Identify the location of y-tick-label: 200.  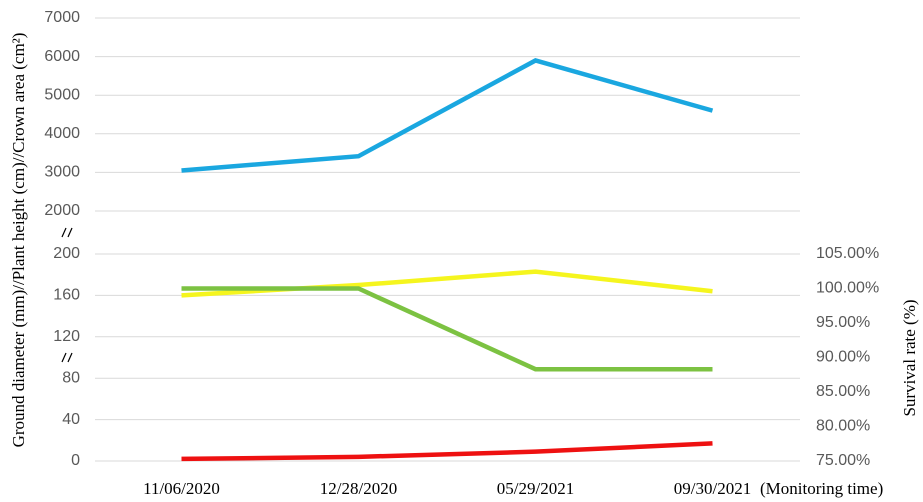
(66, 253).